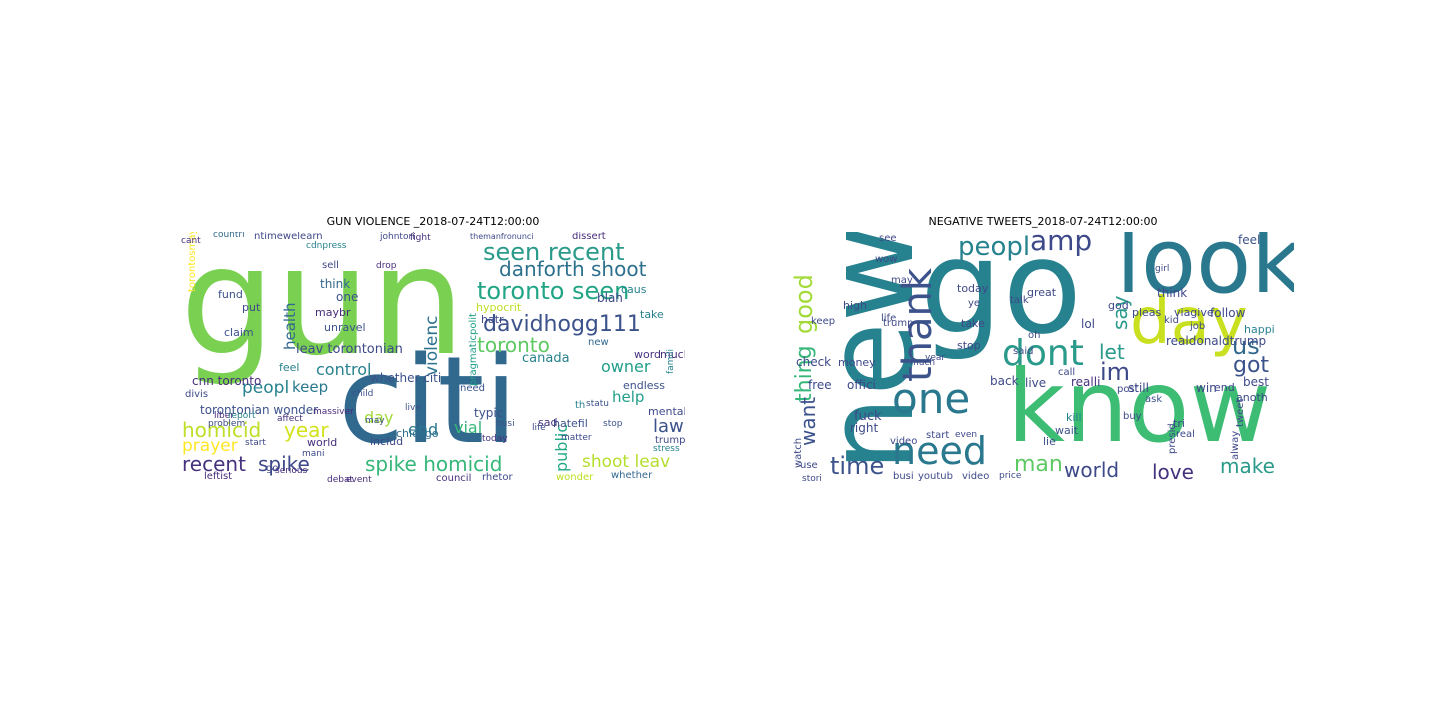  I want to click on cloud-word: gun, so click(323, 310).